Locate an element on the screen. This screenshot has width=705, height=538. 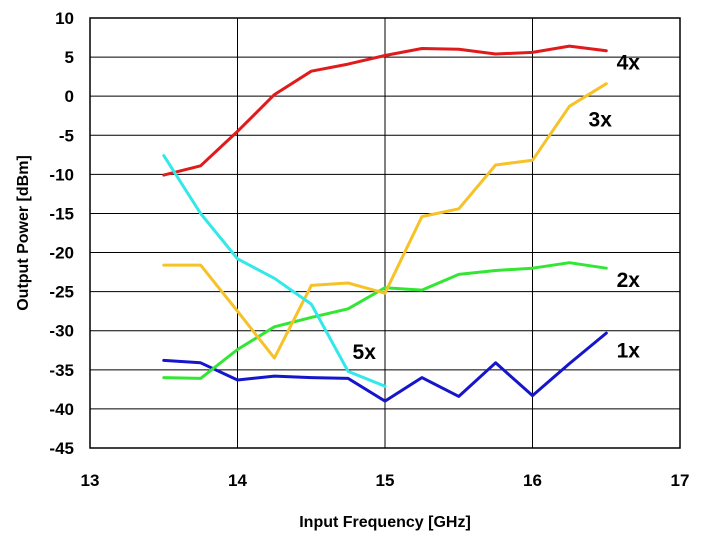
y-tick-label: 5 is located at coordinates (69, 57).